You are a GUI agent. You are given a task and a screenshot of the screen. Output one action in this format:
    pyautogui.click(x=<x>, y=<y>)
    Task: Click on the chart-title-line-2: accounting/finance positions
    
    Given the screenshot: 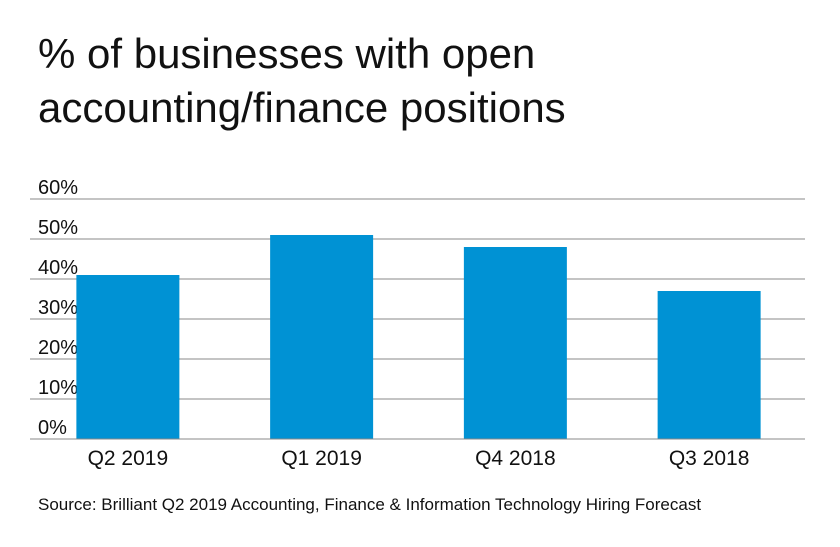 What is the action you would take?
    pyautogui.click(x=302, y=107)
    